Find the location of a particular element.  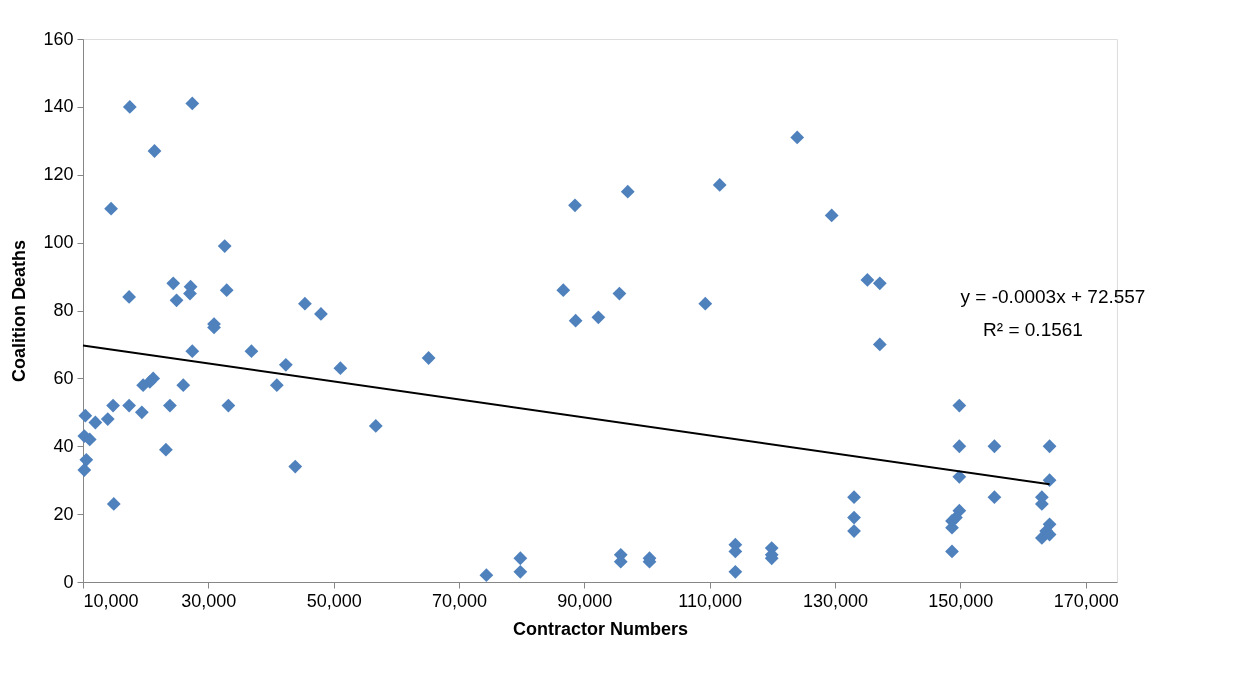

annotation: R² = 0.1561 is located at coordinates (1033, 329).